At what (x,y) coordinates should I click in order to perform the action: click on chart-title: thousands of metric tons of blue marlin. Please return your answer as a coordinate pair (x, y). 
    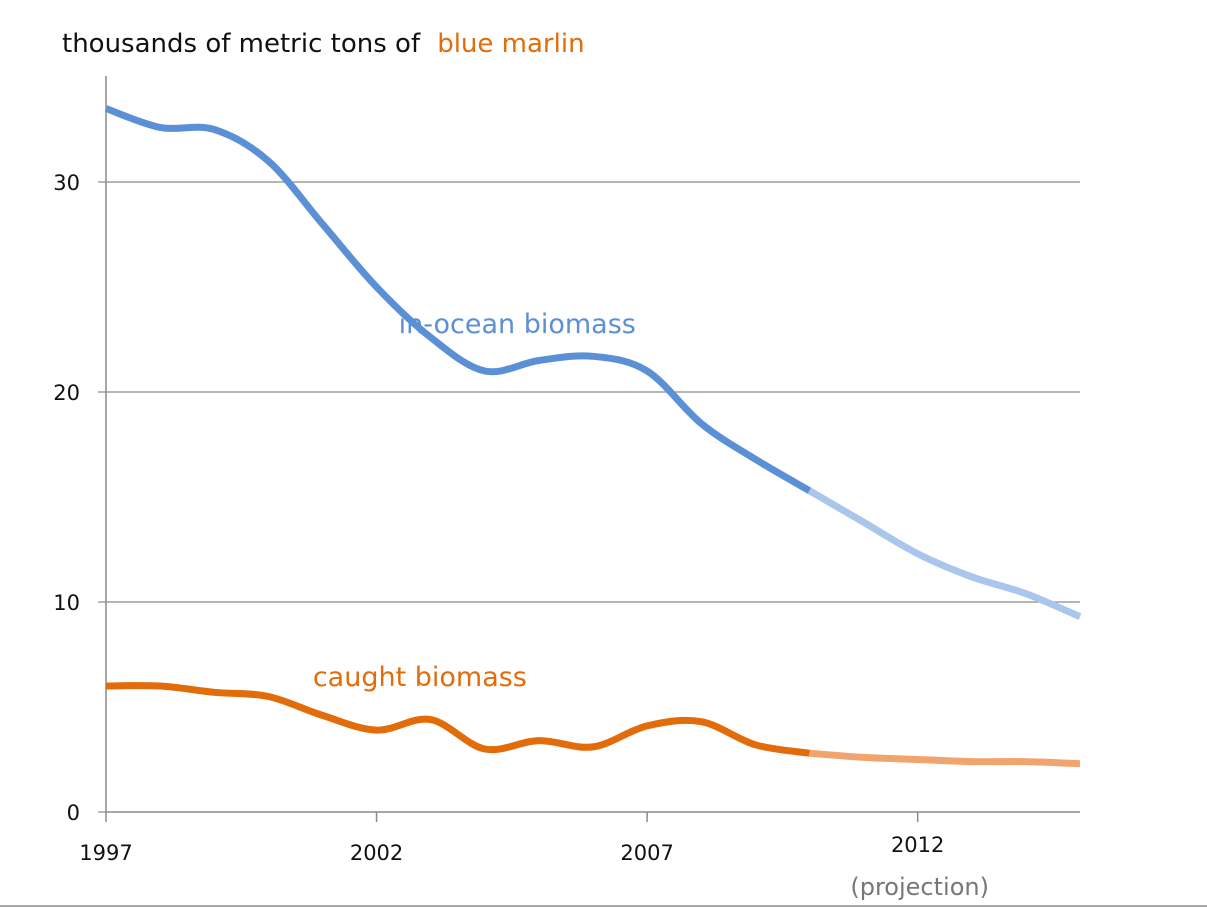
    Looking at the image, I should click on (323, 44).